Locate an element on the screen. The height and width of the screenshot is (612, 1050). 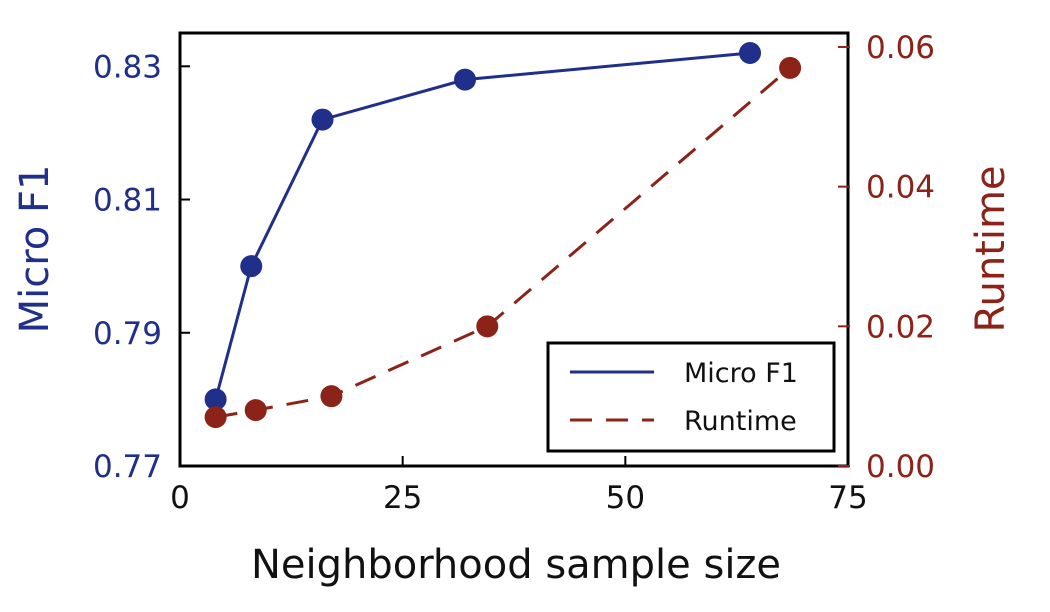
x-tick-label: 75 is located at coordinates (847, 498).